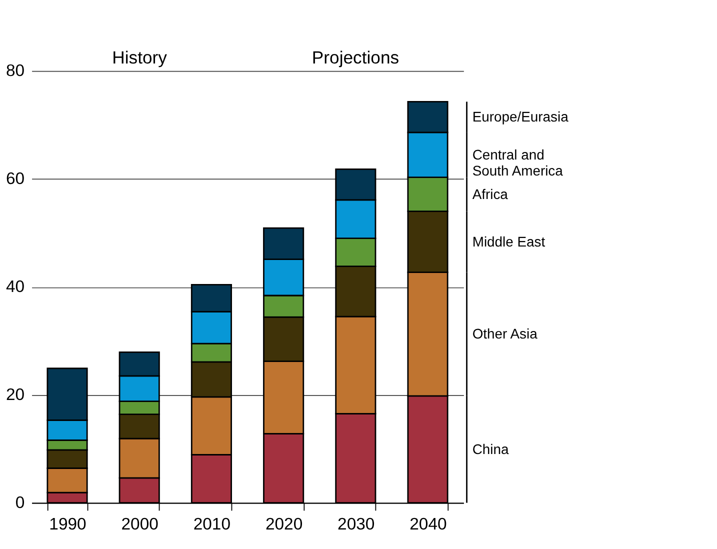 This screenshot has width=717, height=549. Describe the element at coordinates (139, 524) in the screenshot. I see `x-tick-label: 2000` at that location.